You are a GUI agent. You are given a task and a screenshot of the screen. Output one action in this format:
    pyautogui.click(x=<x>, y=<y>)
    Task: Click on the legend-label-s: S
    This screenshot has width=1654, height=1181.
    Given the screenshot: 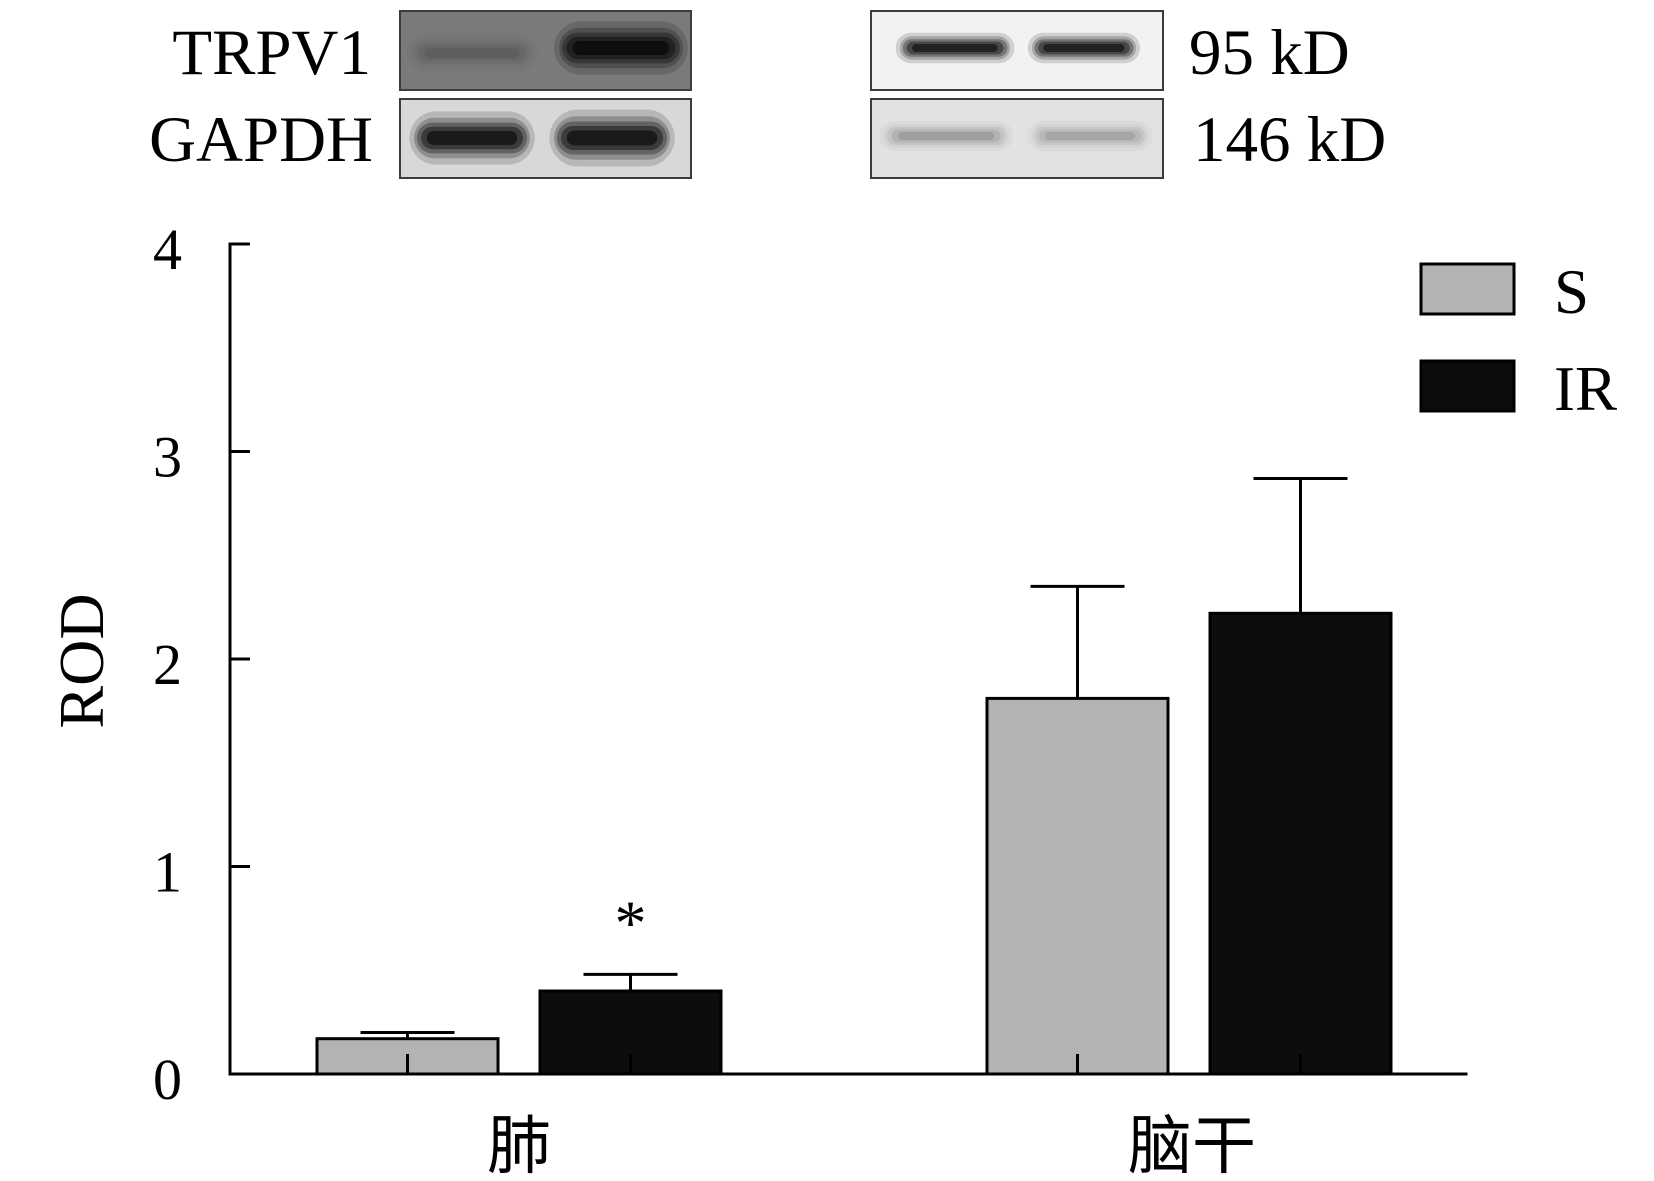 What is the action you would take?
    pyautogui.click(x=1571, y=292)
    